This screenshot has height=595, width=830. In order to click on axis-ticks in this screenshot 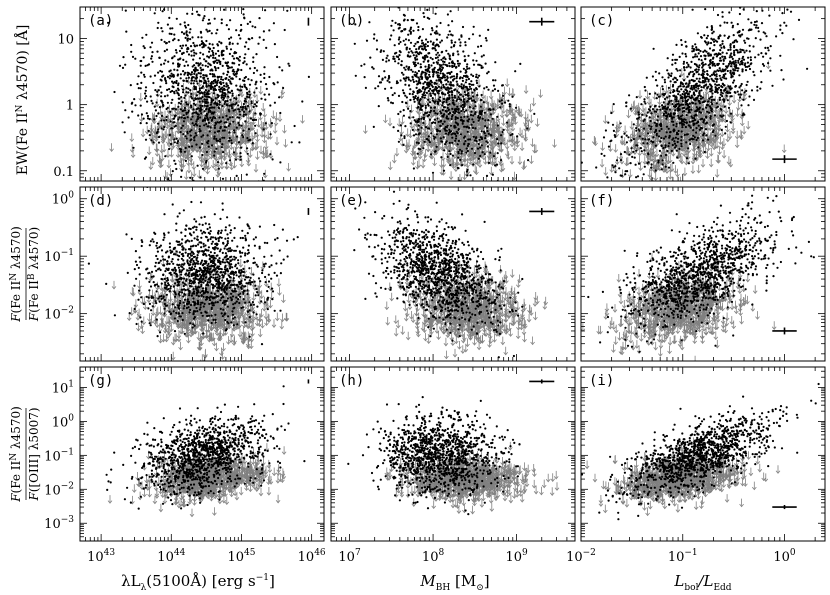, I will do `click(201, 94)`.